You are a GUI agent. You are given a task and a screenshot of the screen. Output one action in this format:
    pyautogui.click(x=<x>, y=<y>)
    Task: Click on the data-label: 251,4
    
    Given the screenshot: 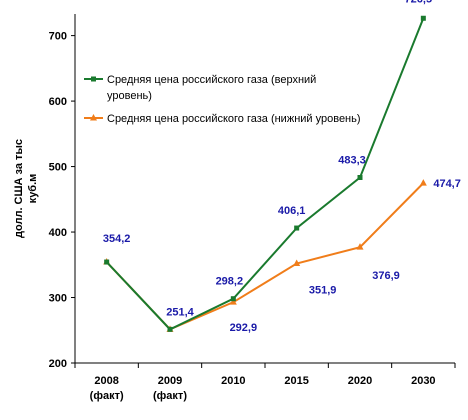 What is the action you would take?
    pyautogui.click(x=180, y=312)
    